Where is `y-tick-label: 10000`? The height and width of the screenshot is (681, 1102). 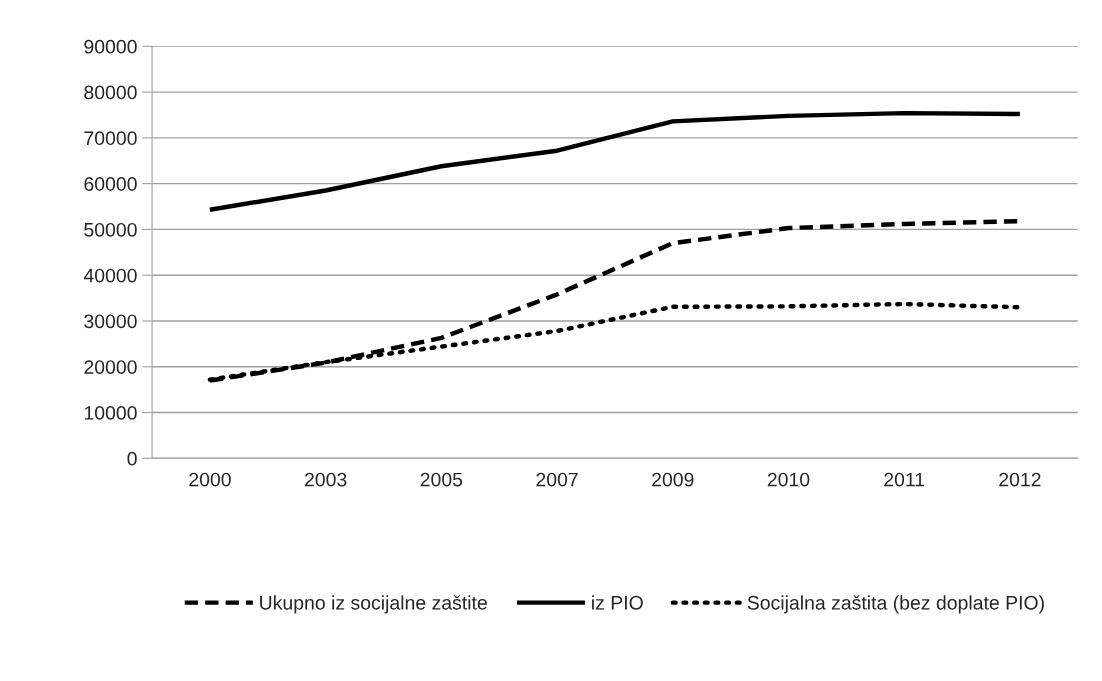 y-tick-label: 10000 is located at coordinates (110, 413).